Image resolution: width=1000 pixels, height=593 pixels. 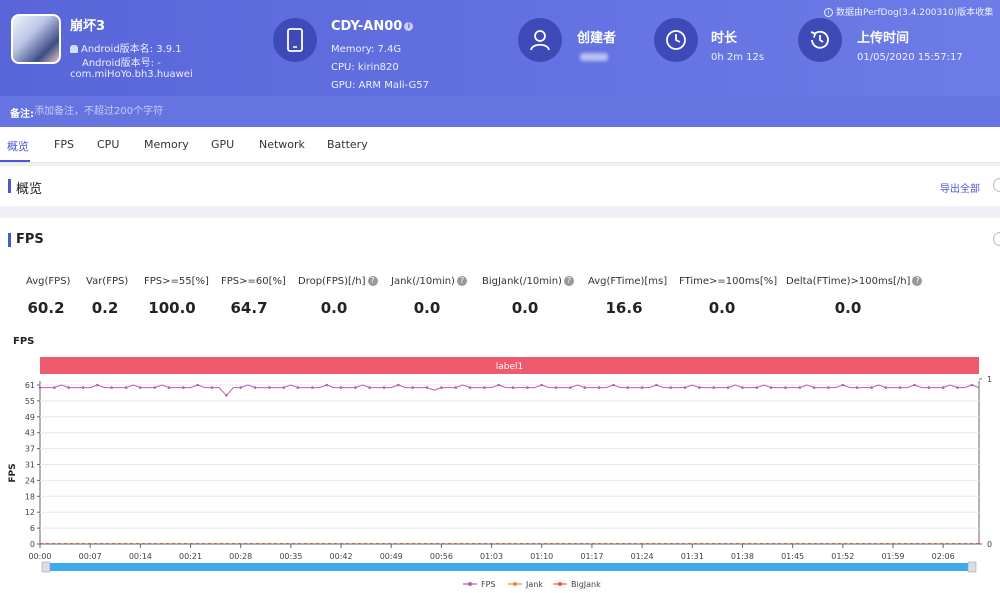 I want to click on x-tick-label: 01:31, so click(x=692, y=556).